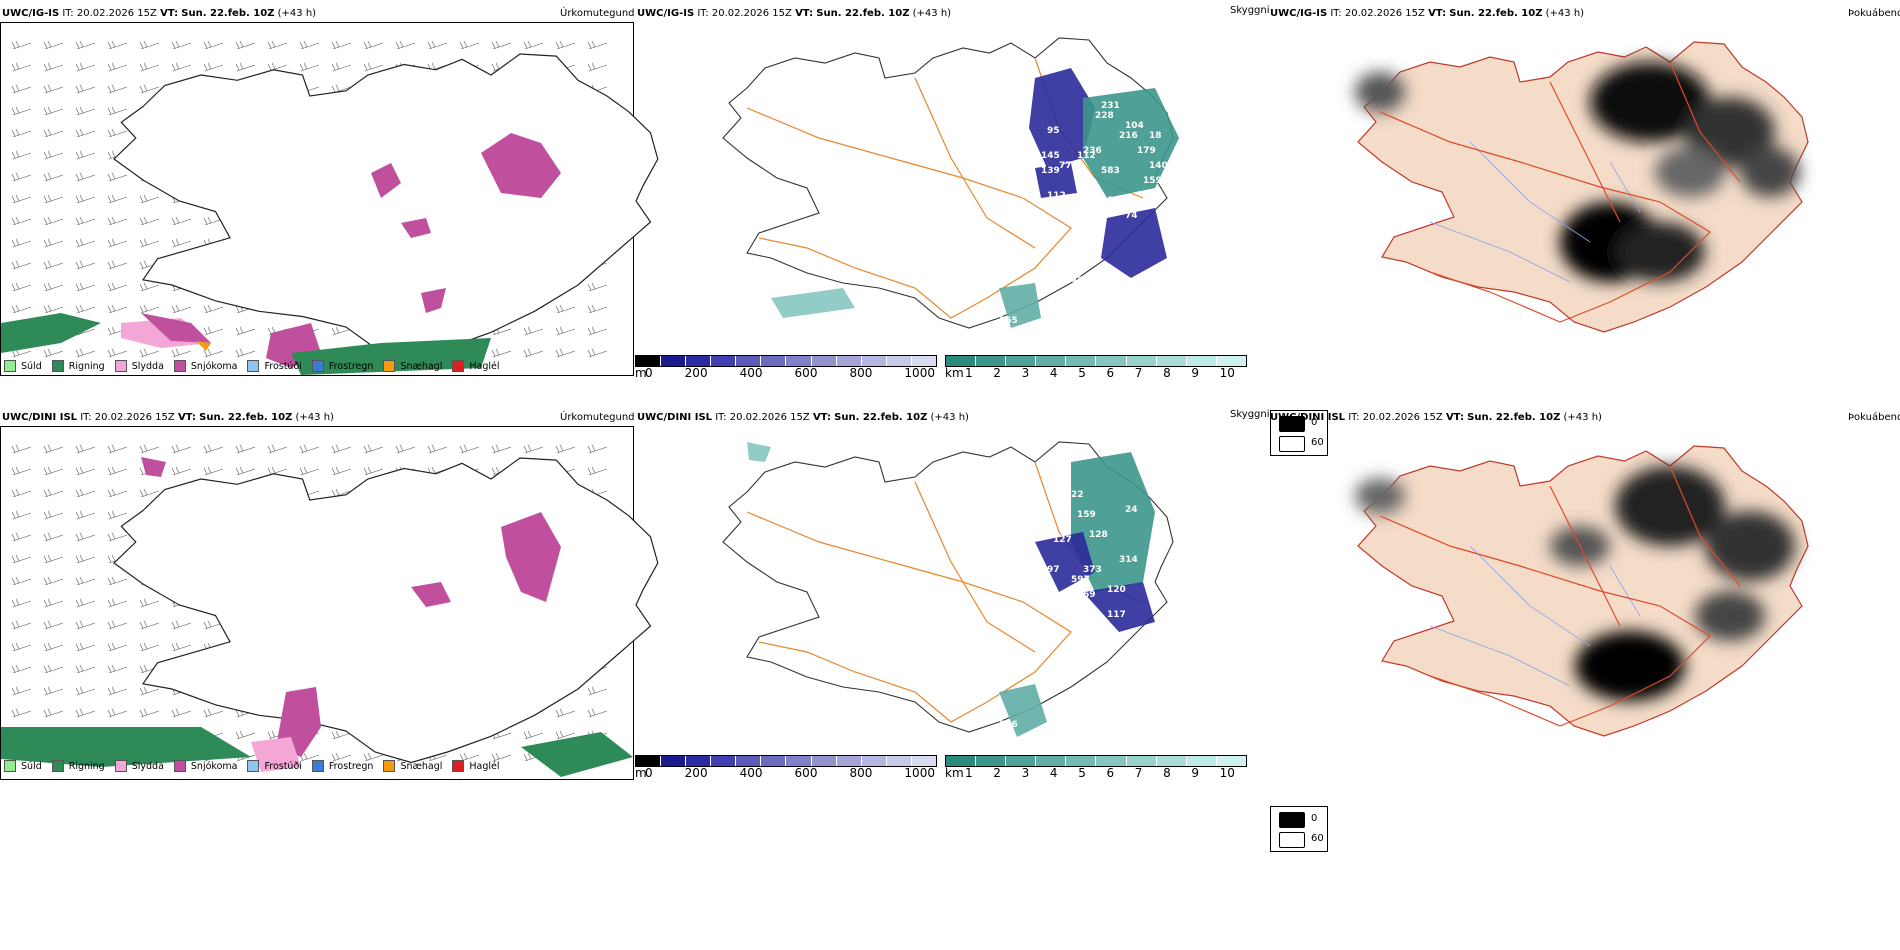  I want to click on cloud-base-value: 159, so click(1086, 515).